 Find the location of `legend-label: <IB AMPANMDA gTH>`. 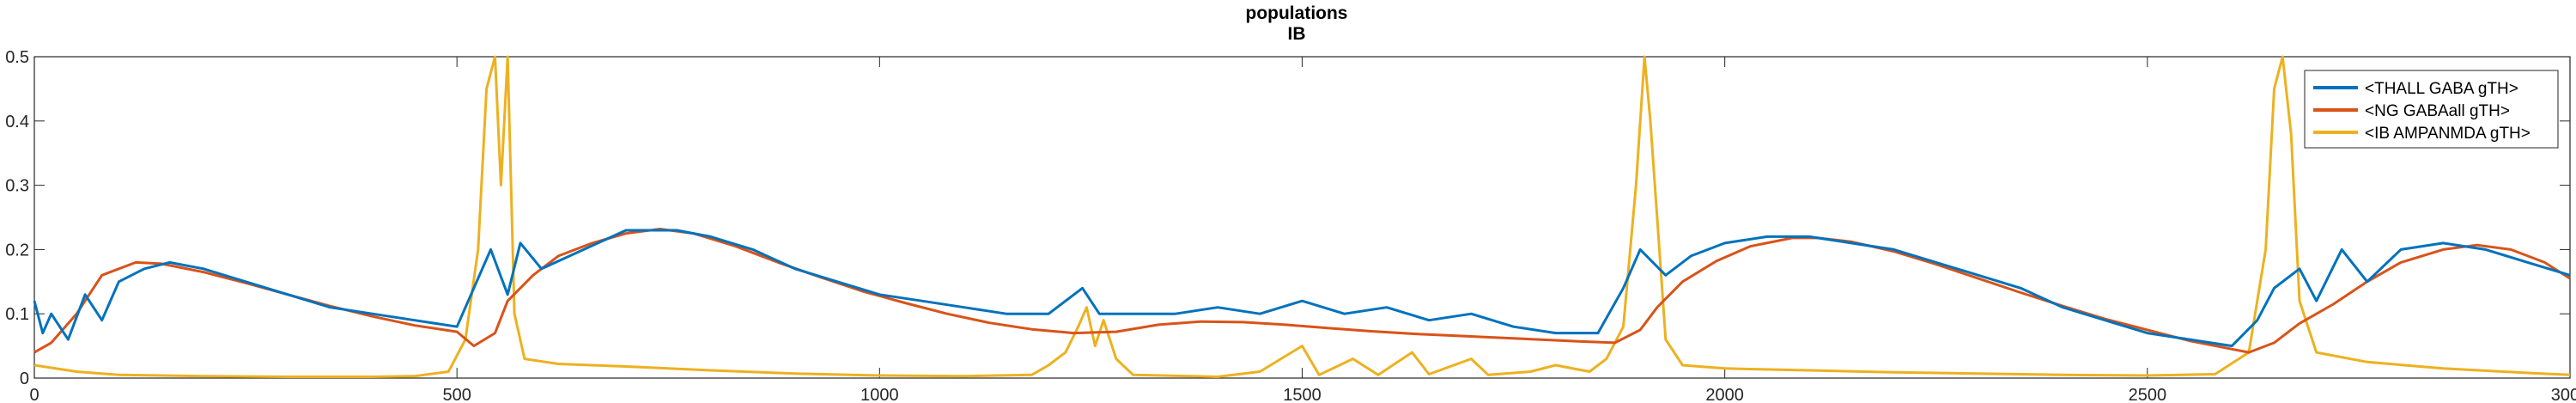

legend-label: <IB AMPANMDA gTH> is located at coordinates (2448, 134).